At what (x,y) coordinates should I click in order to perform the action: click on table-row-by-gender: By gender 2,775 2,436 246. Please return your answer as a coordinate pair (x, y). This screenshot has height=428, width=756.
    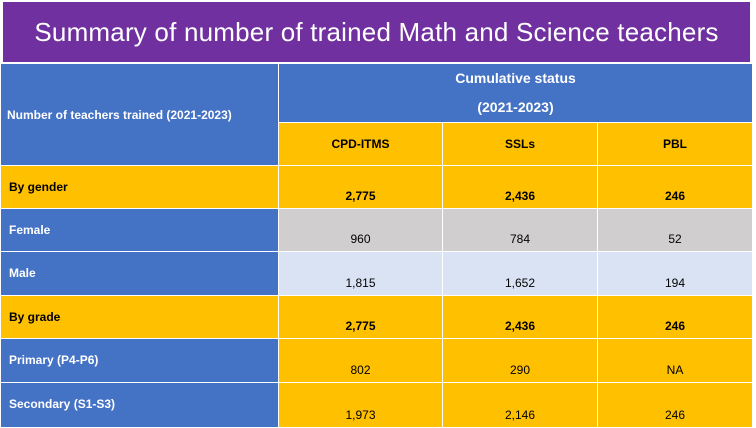
    Looking at the image, I should click on (376, 187).